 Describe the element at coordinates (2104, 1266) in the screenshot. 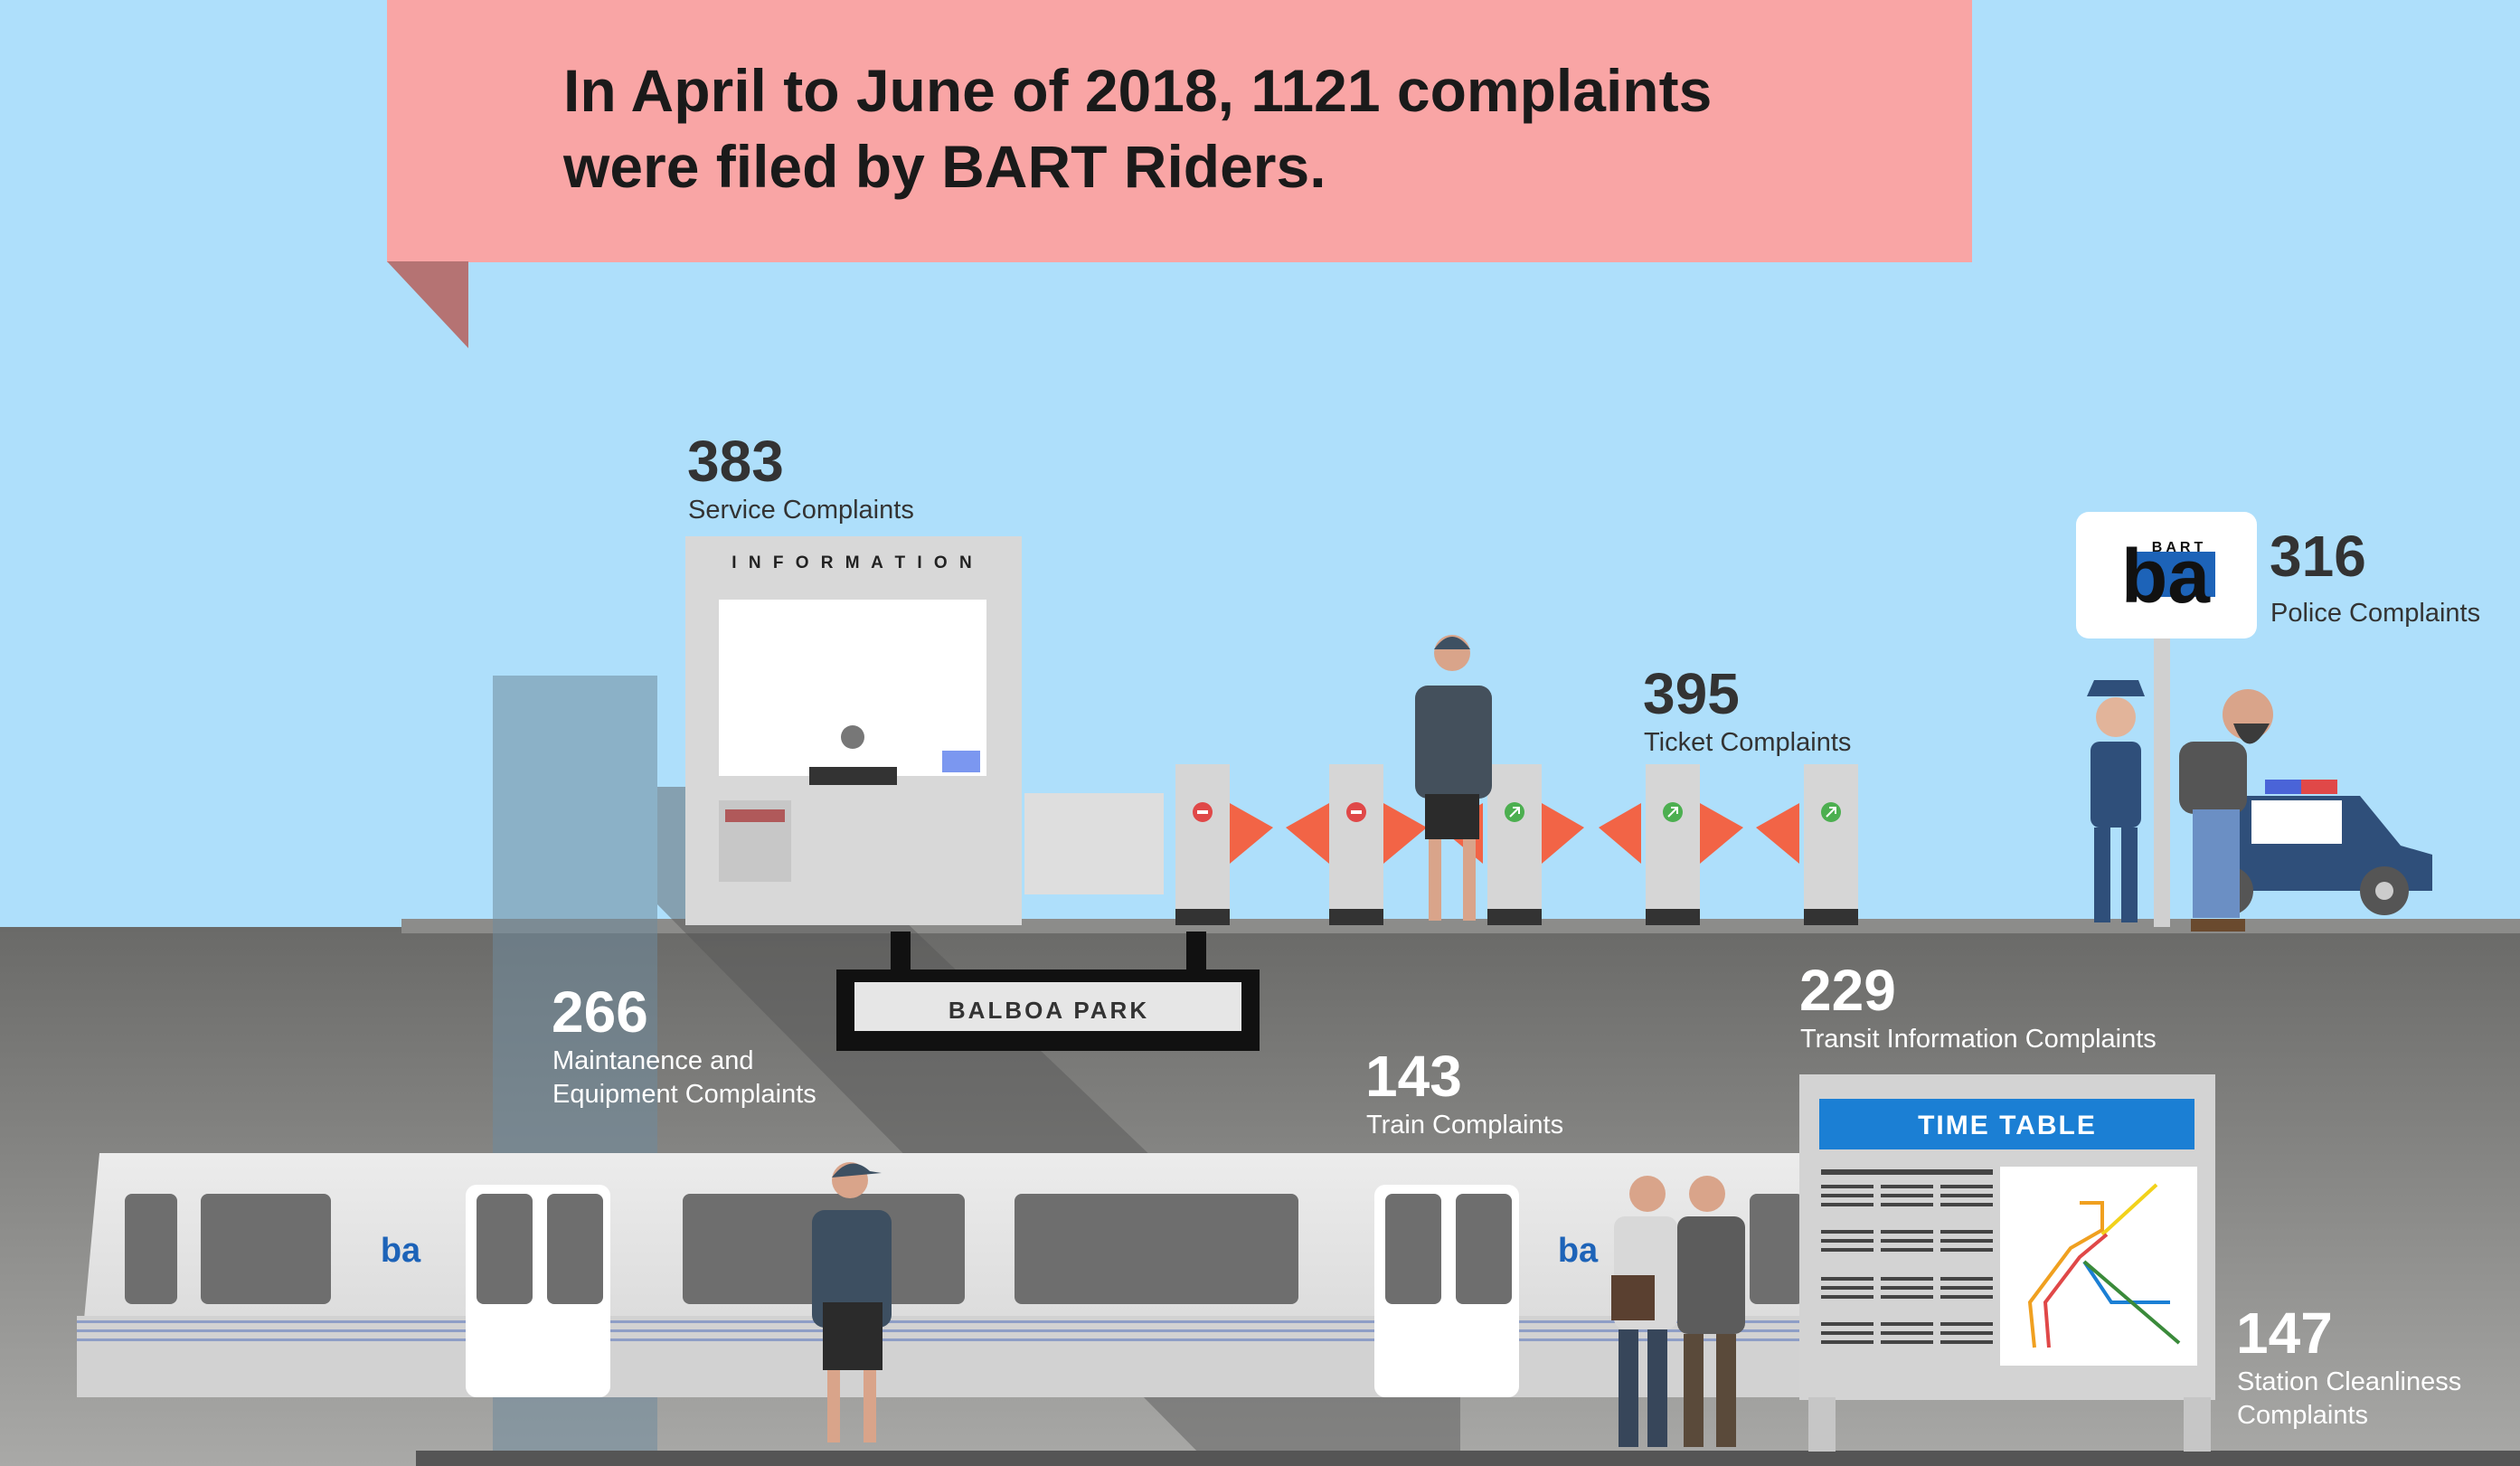

I see `route-map-icon` at that location.